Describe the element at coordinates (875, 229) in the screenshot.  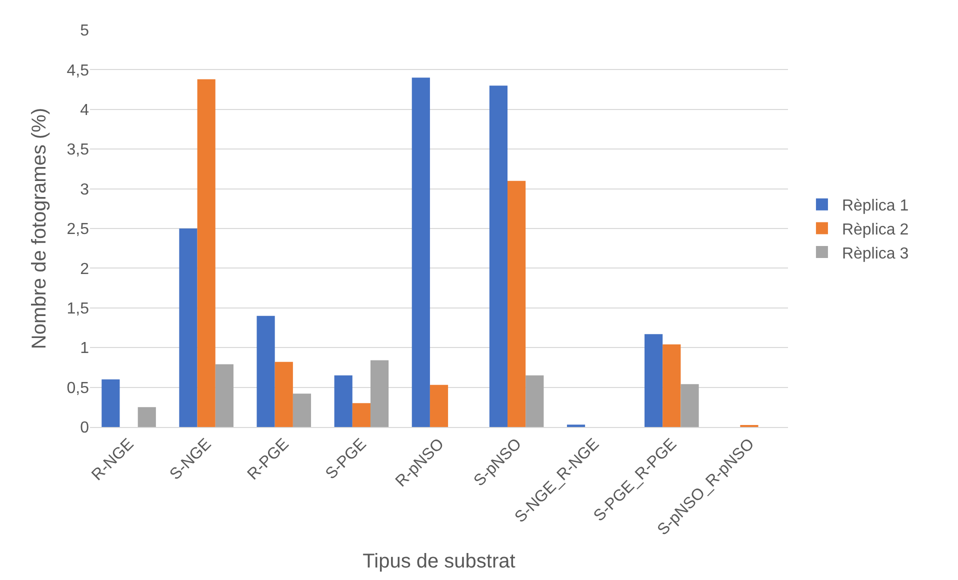
I see `legend-label: Rèplica 2` at that location.